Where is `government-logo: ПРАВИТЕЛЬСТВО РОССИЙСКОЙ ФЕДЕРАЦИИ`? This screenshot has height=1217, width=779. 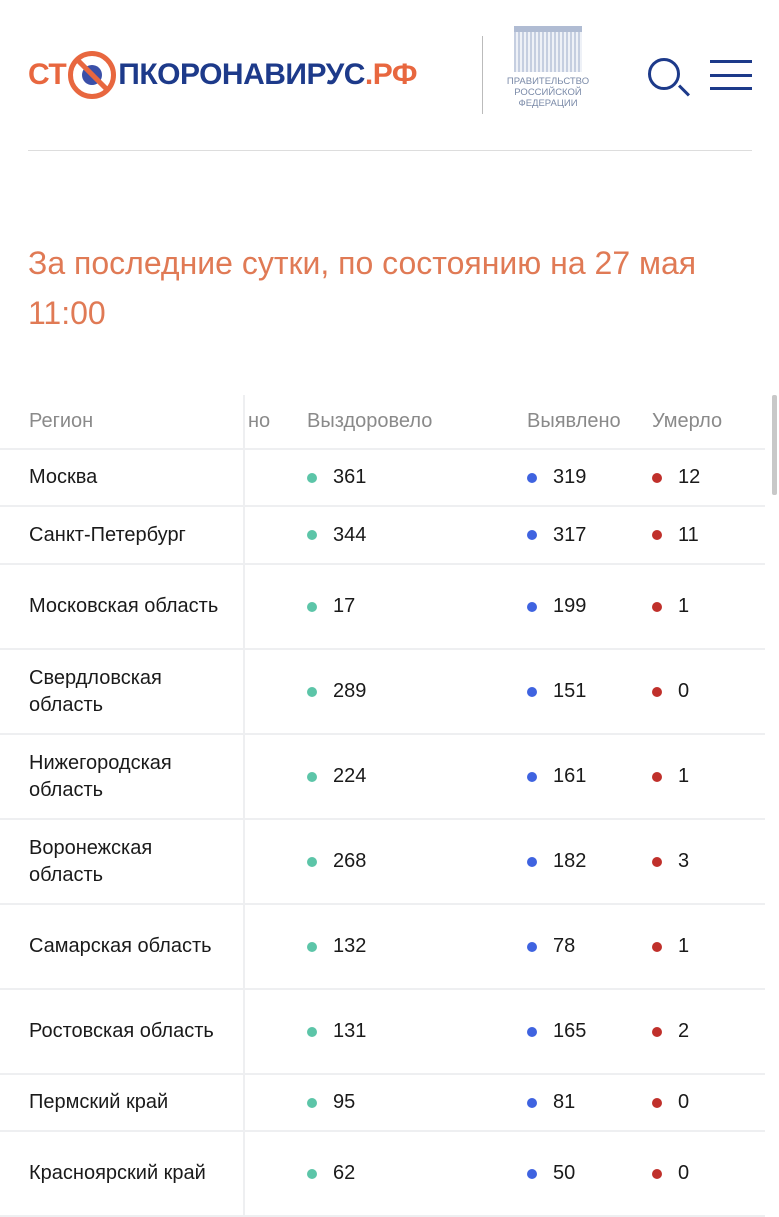
government-logo: ПРАВИТЕЛЬСТВО РОССИЙСКОЙ ФЕДЕРАЦИИ is located at coordinates (548, 67).